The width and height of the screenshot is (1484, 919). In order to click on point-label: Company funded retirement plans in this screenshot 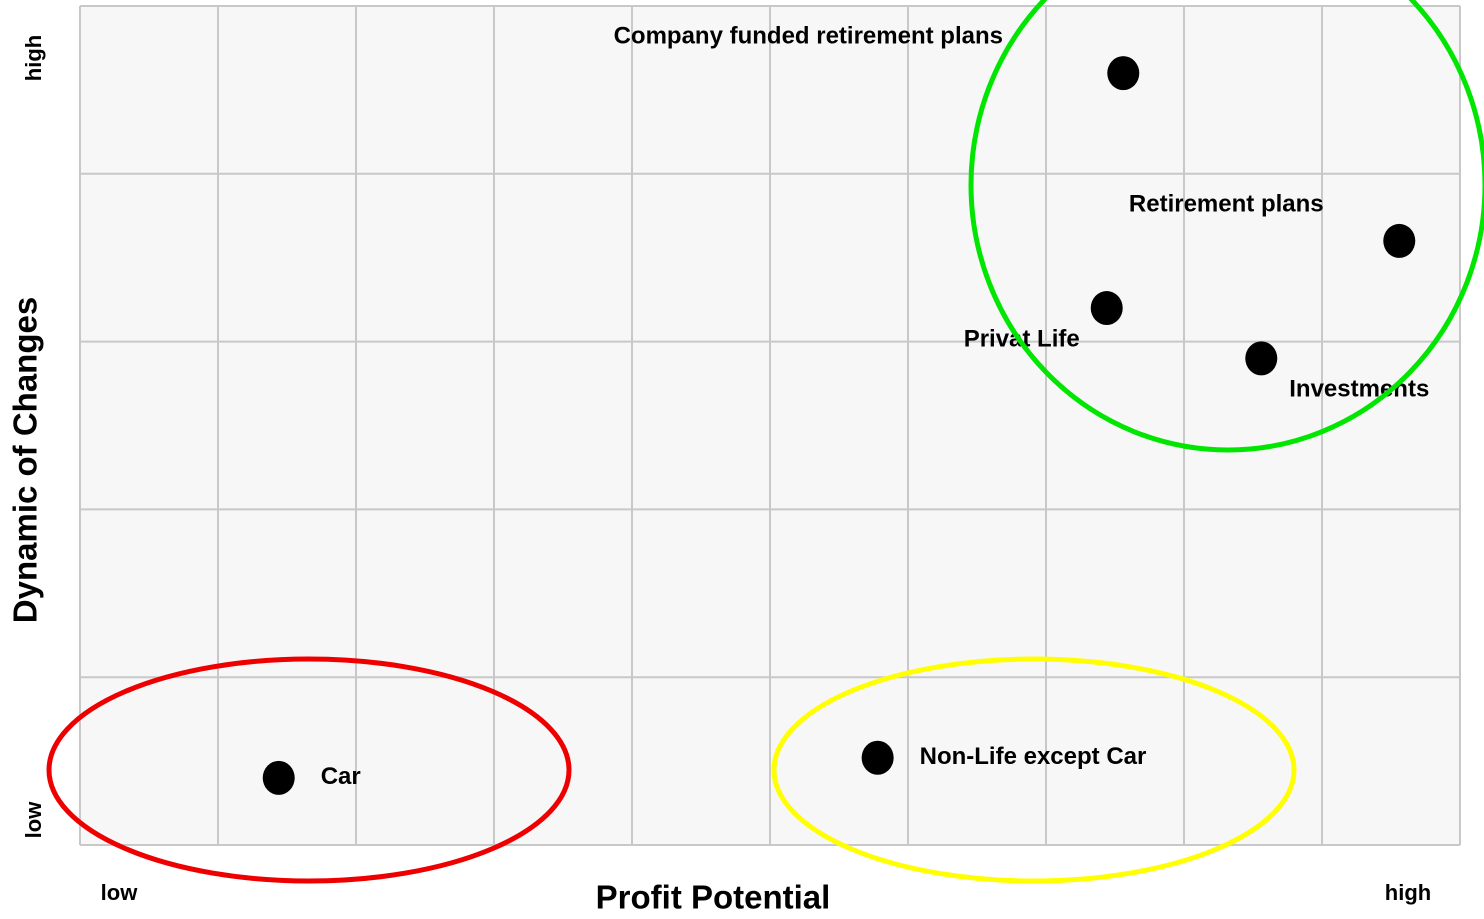, I will do `click(808, 35)`.